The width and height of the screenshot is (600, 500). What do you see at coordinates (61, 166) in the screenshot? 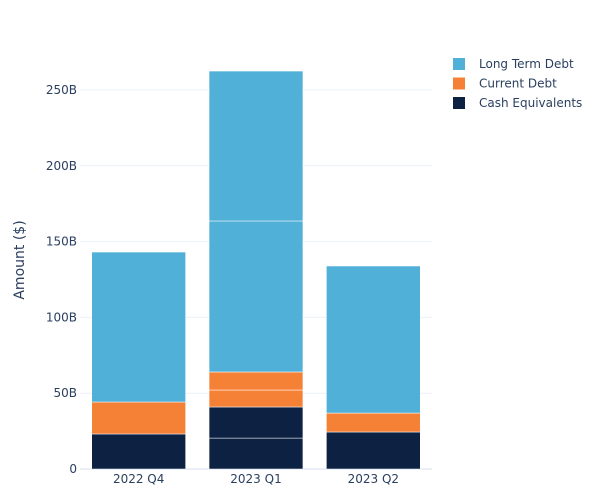
I see `y-tick-label: 200B` at bounding box center [61, 166].